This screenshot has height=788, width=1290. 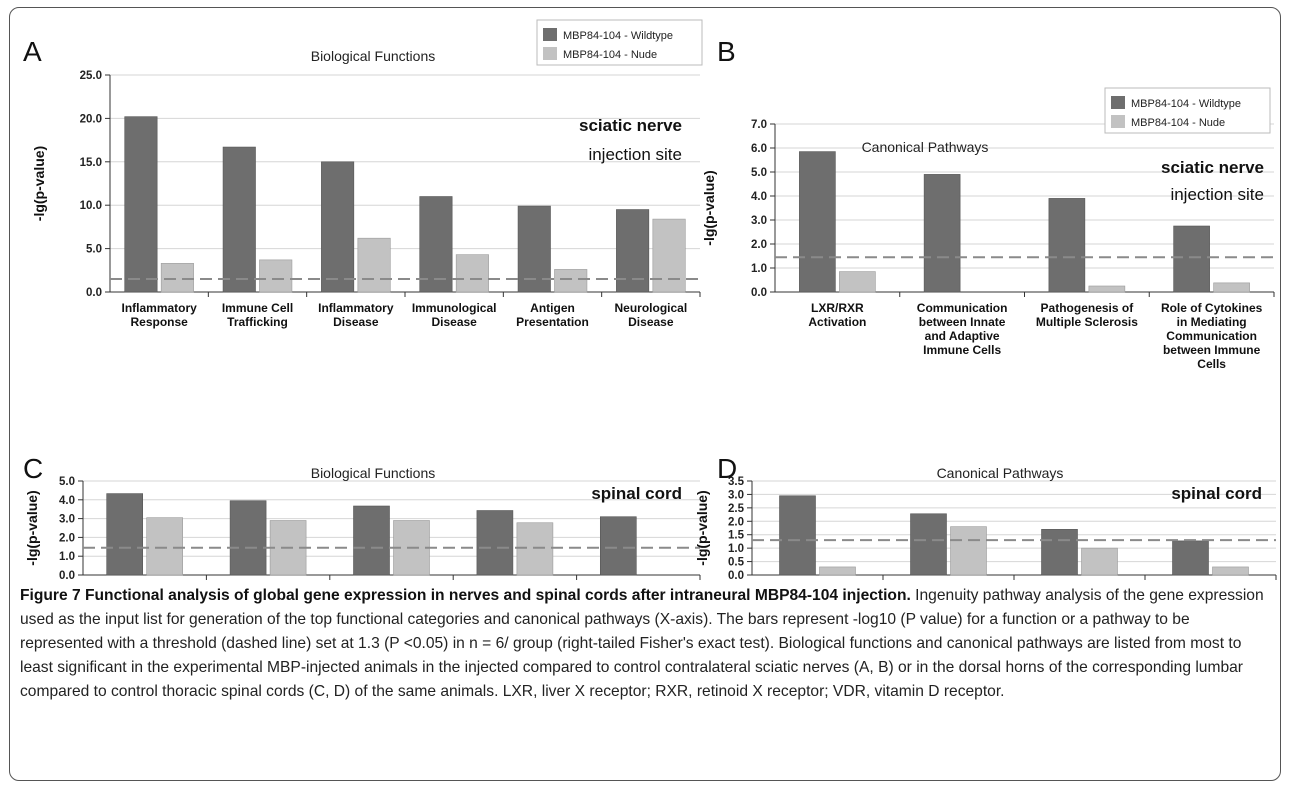 What do you see at coordinates (1212, 167) in the screenshot?
I see `panel-b-annotation: sciatic nerve` at bounding box center [1212, 167].